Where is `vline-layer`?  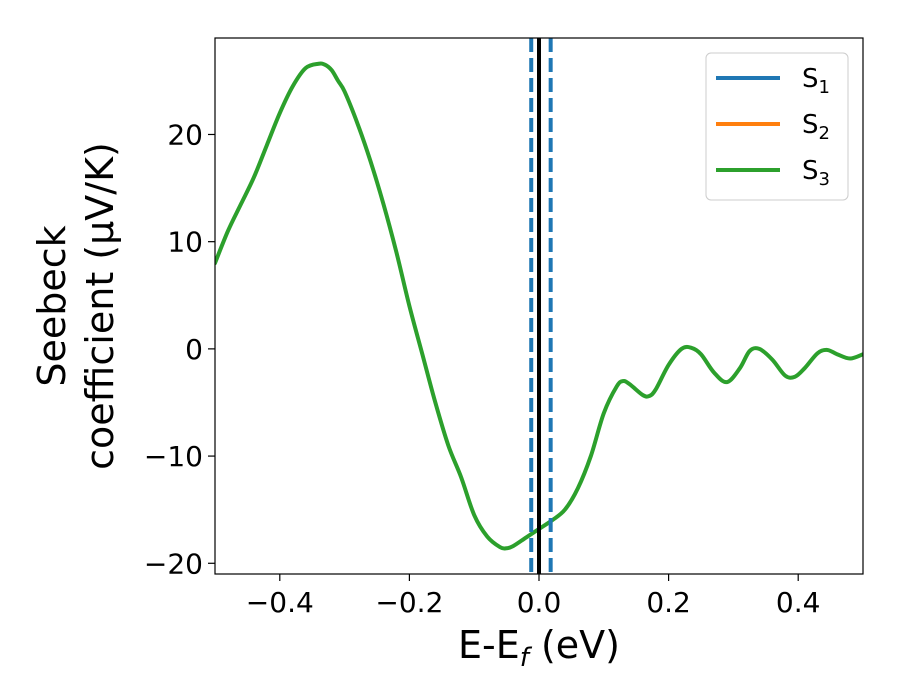 vline-layer is located at coordinates (541, 306).